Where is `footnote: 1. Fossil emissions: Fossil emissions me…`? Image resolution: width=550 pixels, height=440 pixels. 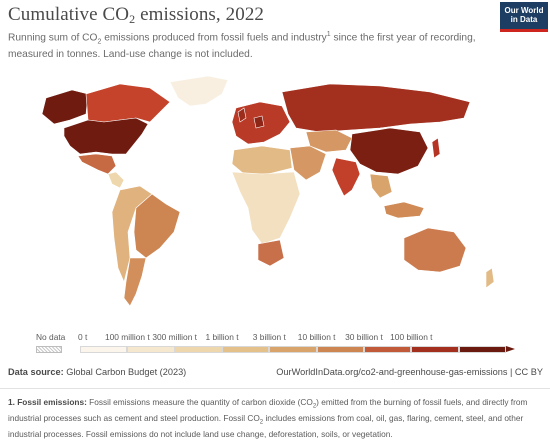
footnote: 1. Fossil emissions: Fossil emissions me… is located at coordinates (275, 418).